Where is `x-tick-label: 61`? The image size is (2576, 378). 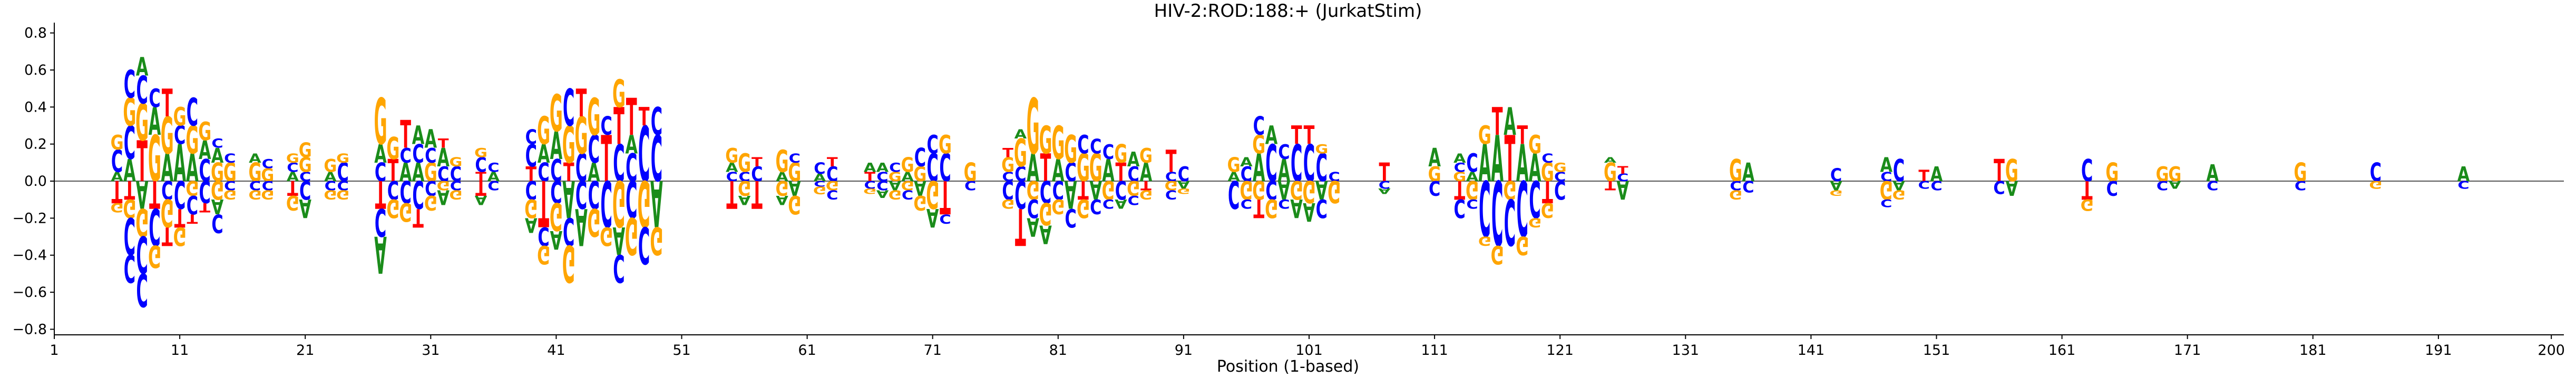 x-tick-label: 61 is located at coordinates (807, 351).